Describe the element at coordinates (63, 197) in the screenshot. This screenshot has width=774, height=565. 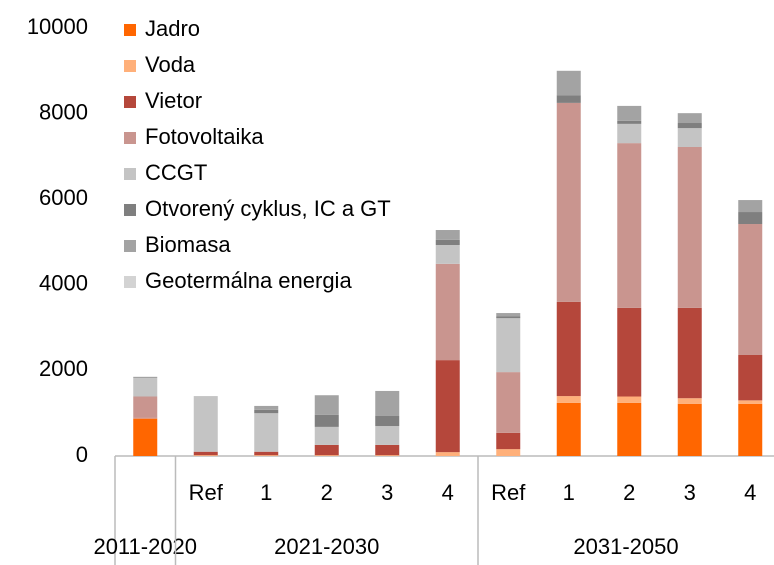
I see `y-tick-label: 6000` at that location.